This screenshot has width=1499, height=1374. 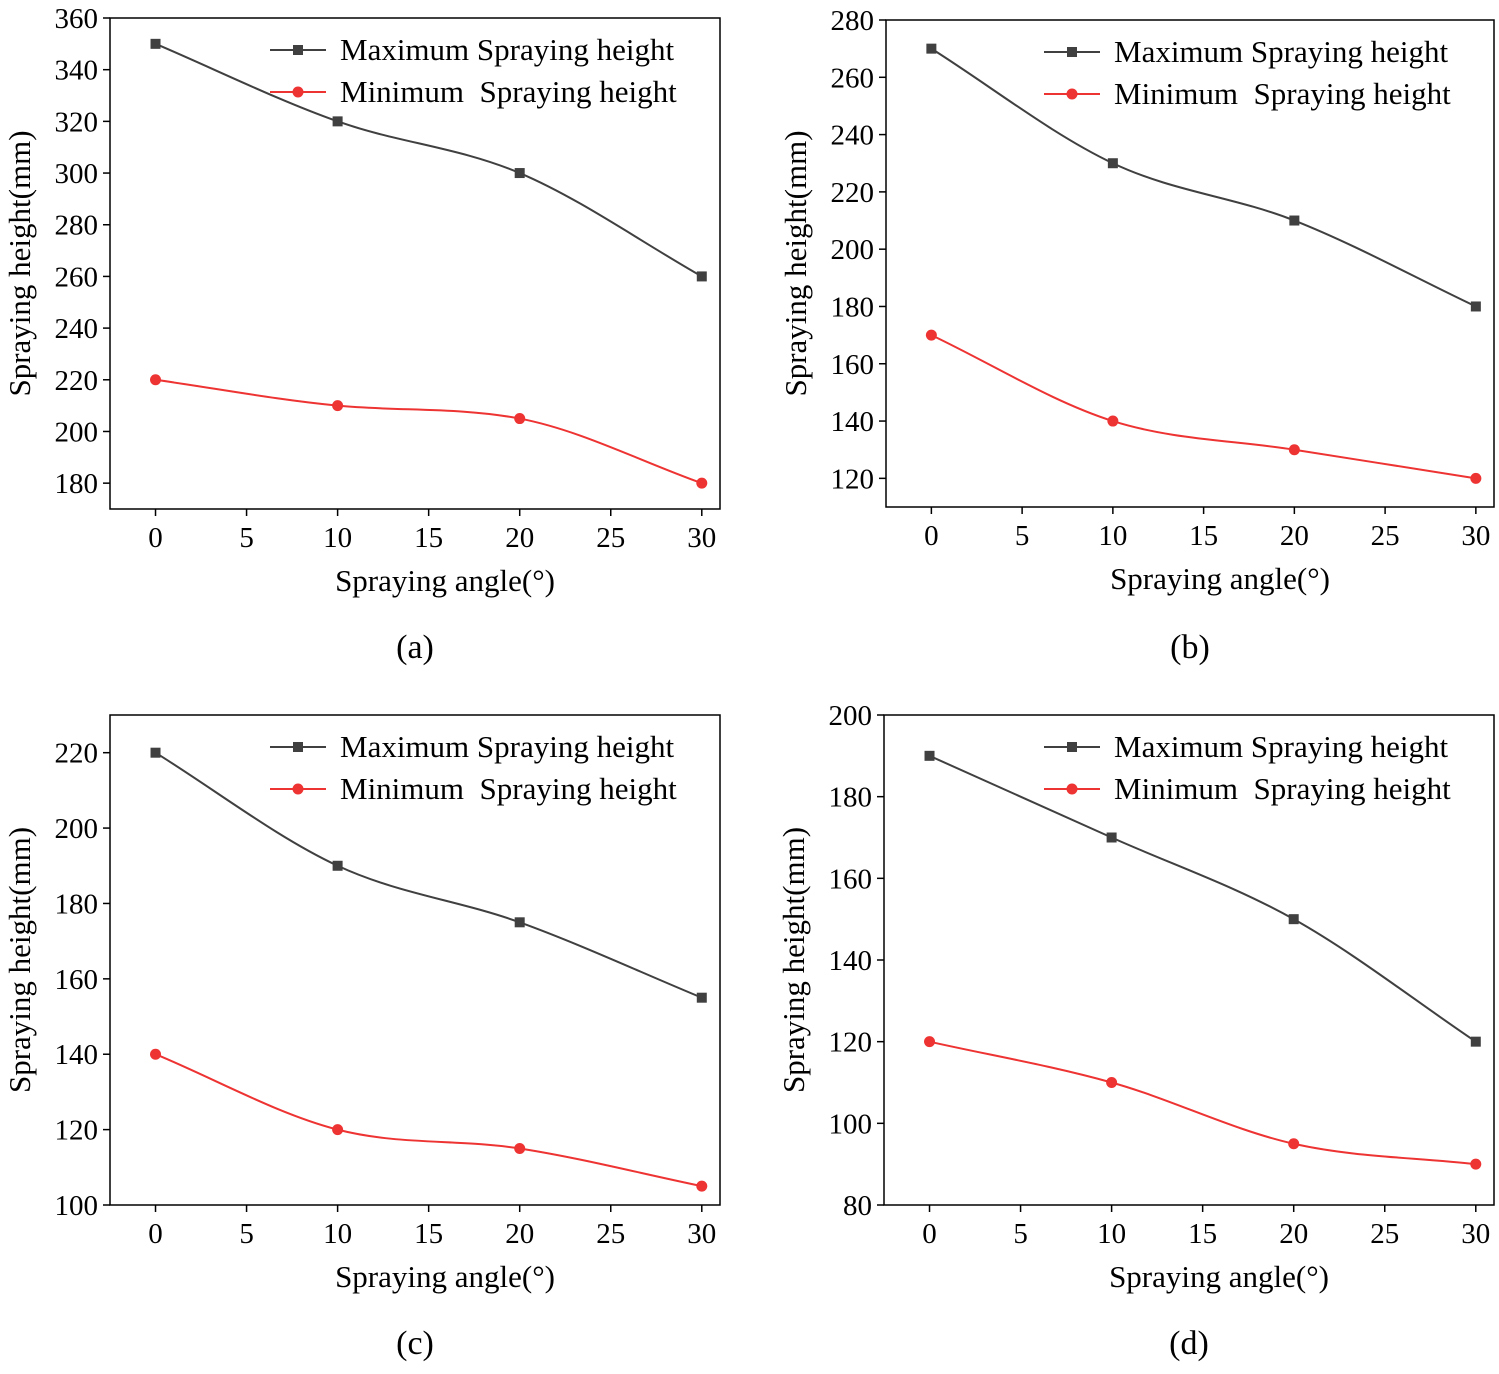 What do you see at coordinates (853, 422) in the screenshot?
I see `y-tick-label: 140` at bounding box center [853, 422].